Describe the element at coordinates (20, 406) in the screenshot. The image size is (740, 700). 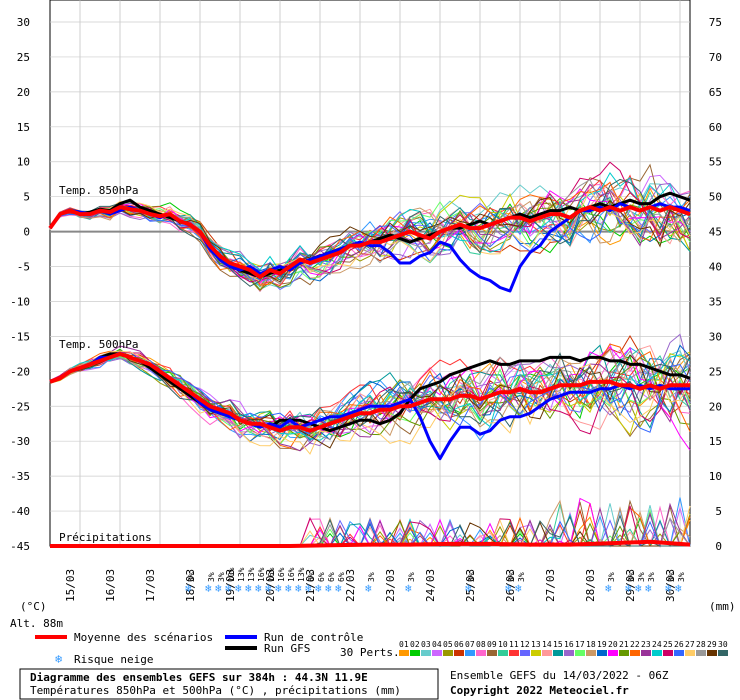
I see `left-tick-label: -25` at that location.